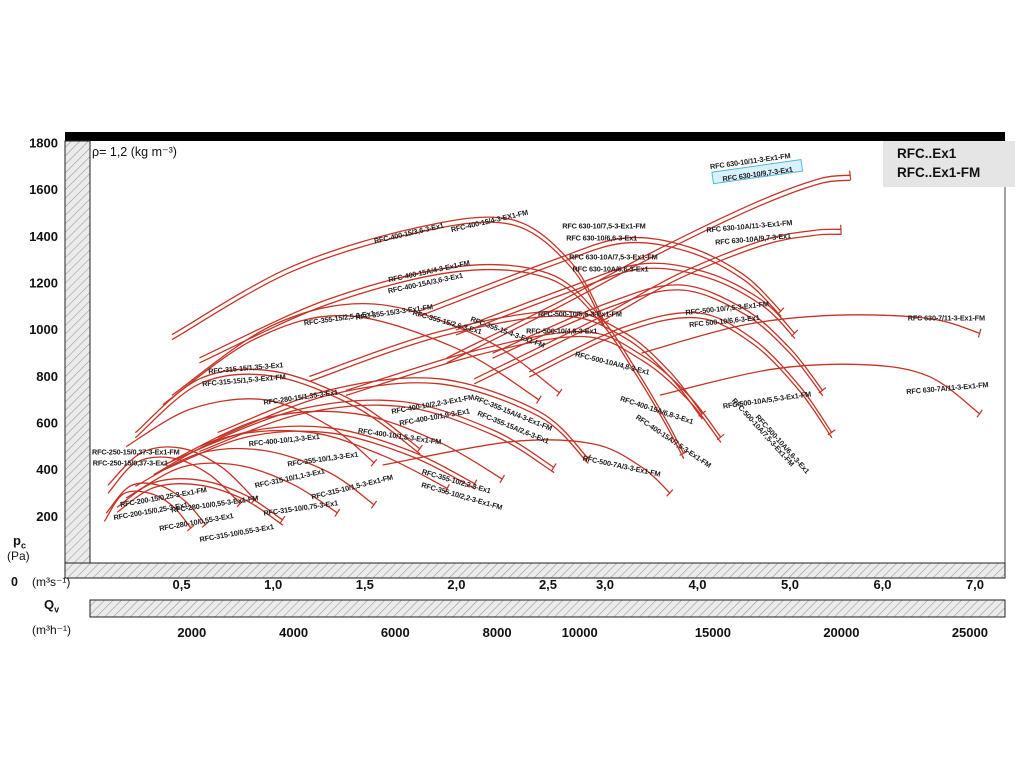 Image resolution: width=1024 pixels, height=768 pixels. I want to click on curve-label: RFC-315-10/0,75-3-Ex1, so click(301, 507).